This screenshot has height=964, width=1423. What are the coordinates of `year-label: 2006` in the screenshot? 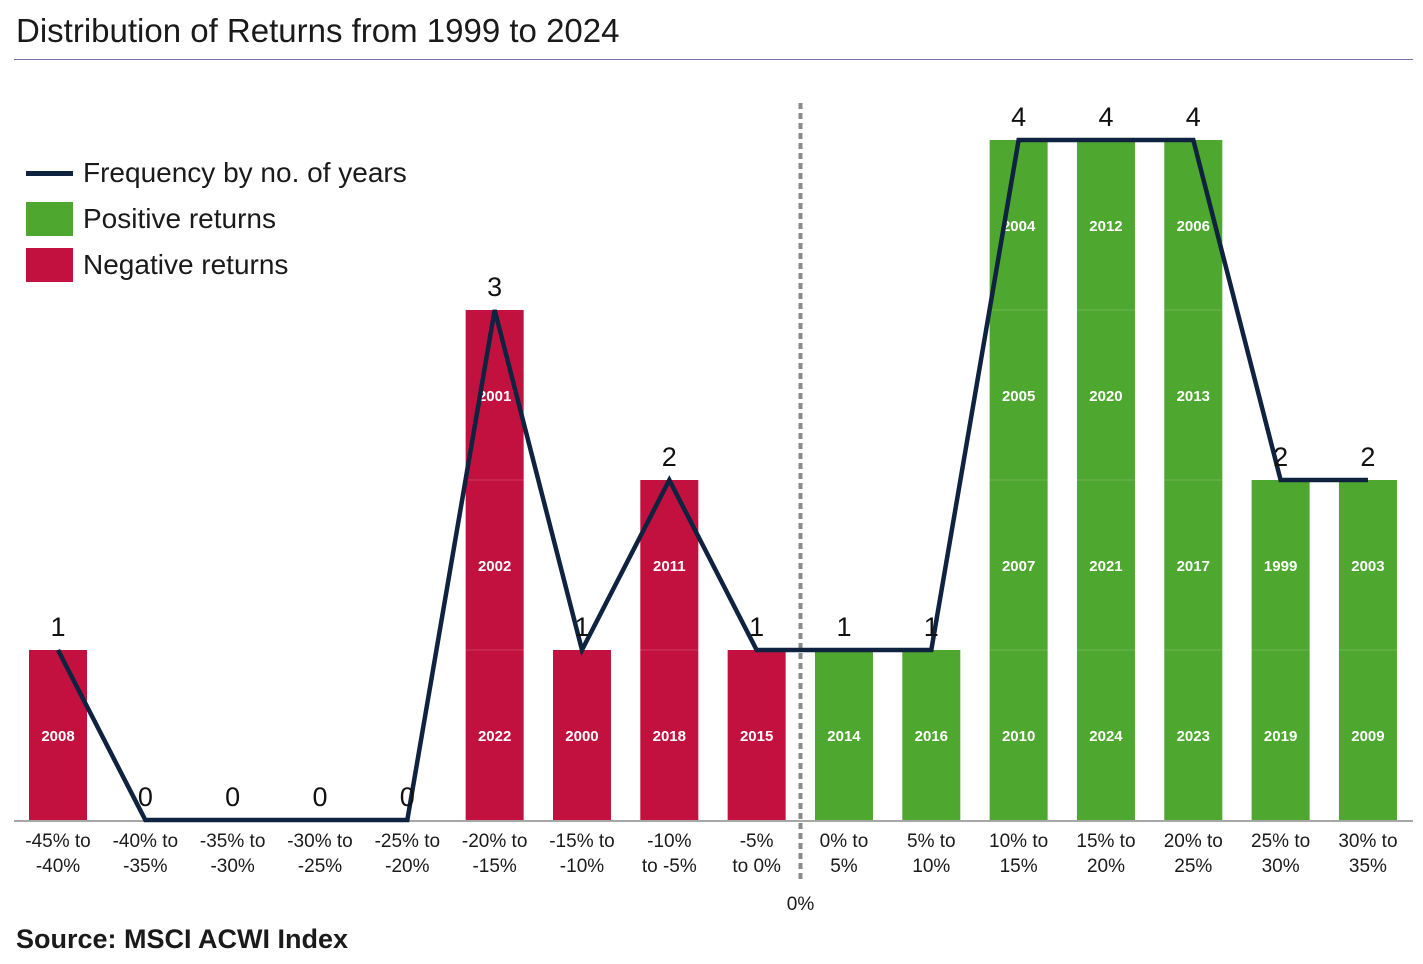 It's located at (1193, 226).